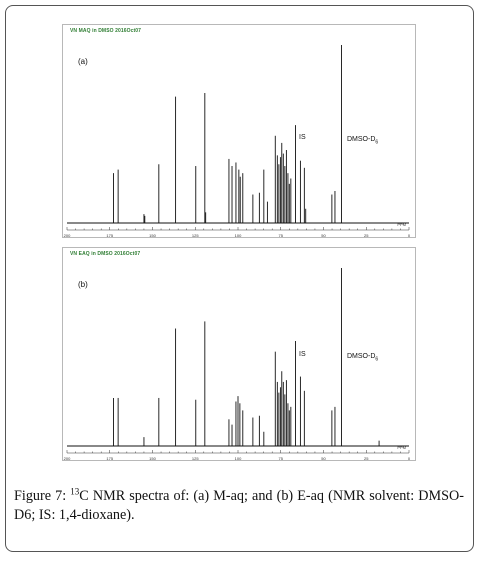 Image resolution: width=481 pixels, height=561 pixels. Describe the element at coordinates (195, 235) in the screenshot. I see `ppm-tick-label-a-3: 125` at that location.